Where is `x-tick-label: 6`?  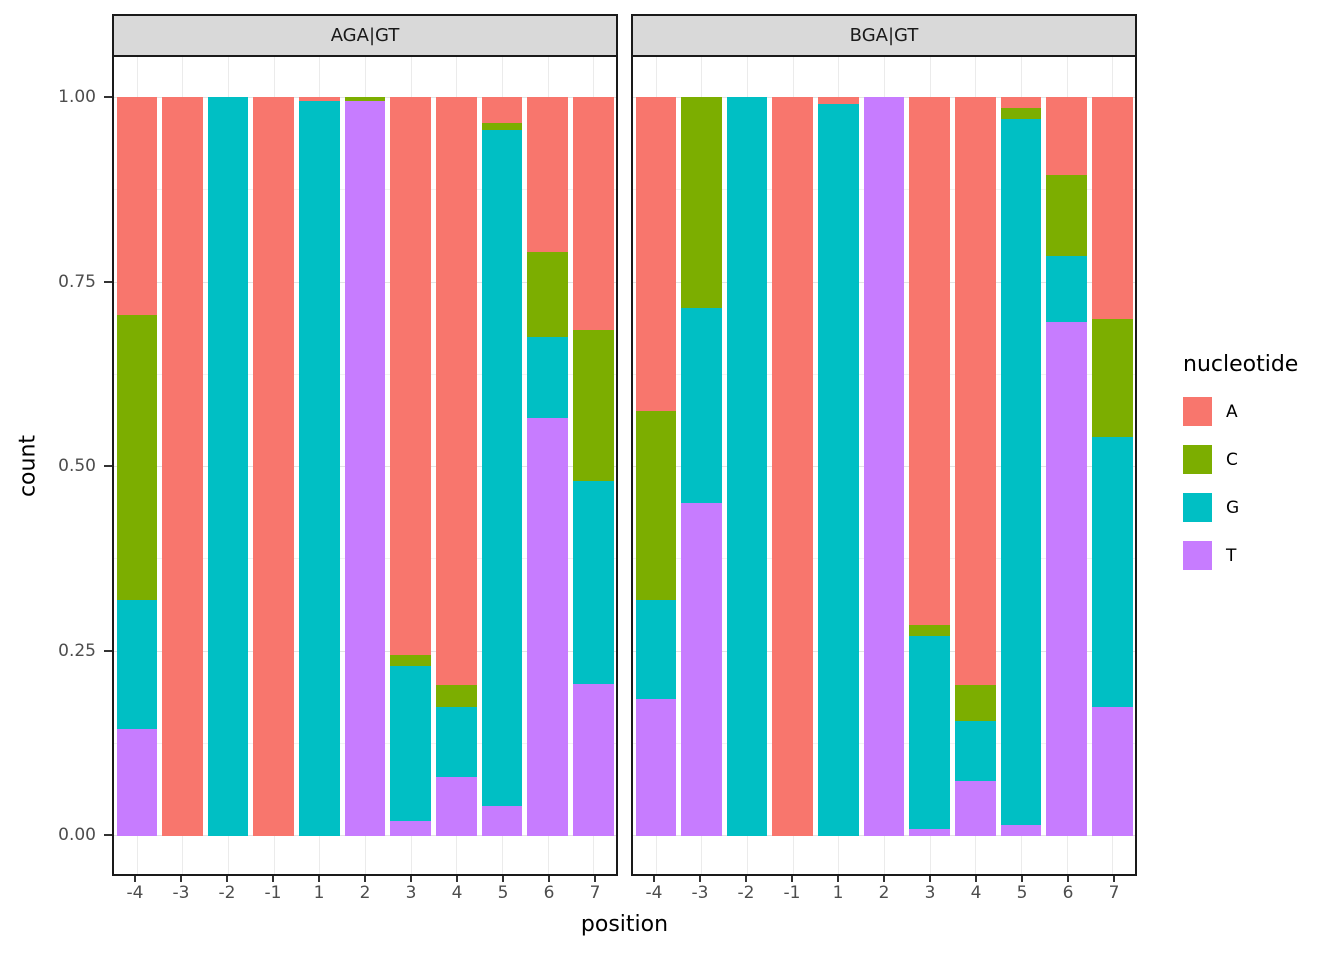 x-tick-label: 6 is located at coordinates (1068, 893).